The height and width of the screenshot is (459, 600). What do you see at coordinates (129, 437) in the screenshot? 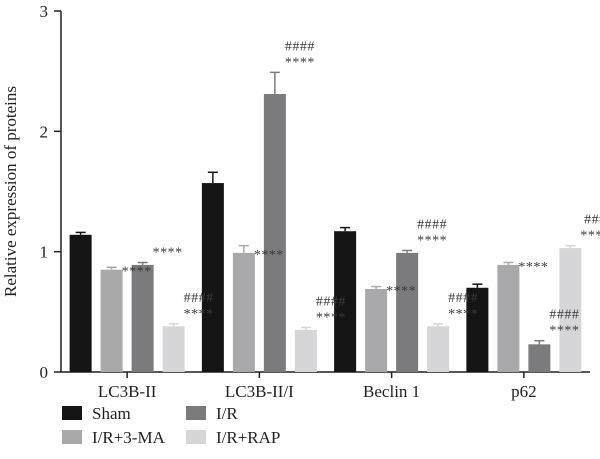
I see `legend-label: I/R+3-MA` at bounding box center [129, 437].